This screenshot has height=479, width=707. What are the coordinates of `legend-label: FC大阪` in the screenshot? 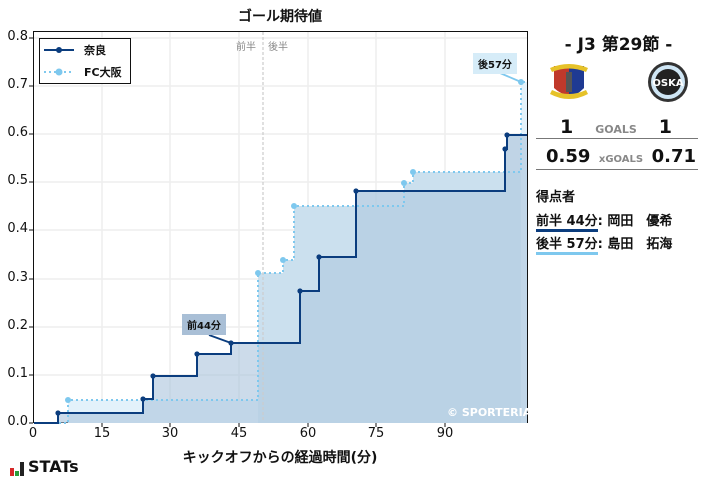 It's located at (103, 72).